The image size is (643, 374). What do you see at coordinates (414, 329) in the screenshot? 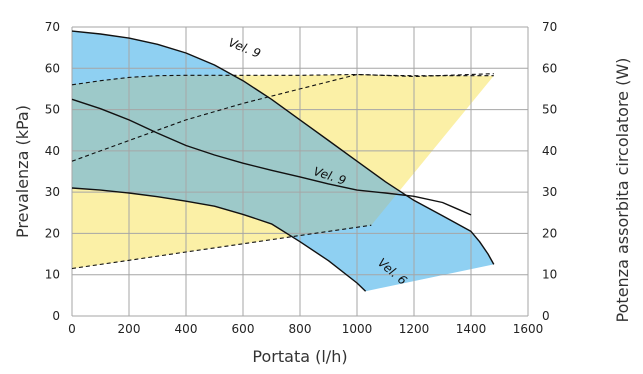
I see `x-tick-label: 1200` at bounding box center [414, 329].